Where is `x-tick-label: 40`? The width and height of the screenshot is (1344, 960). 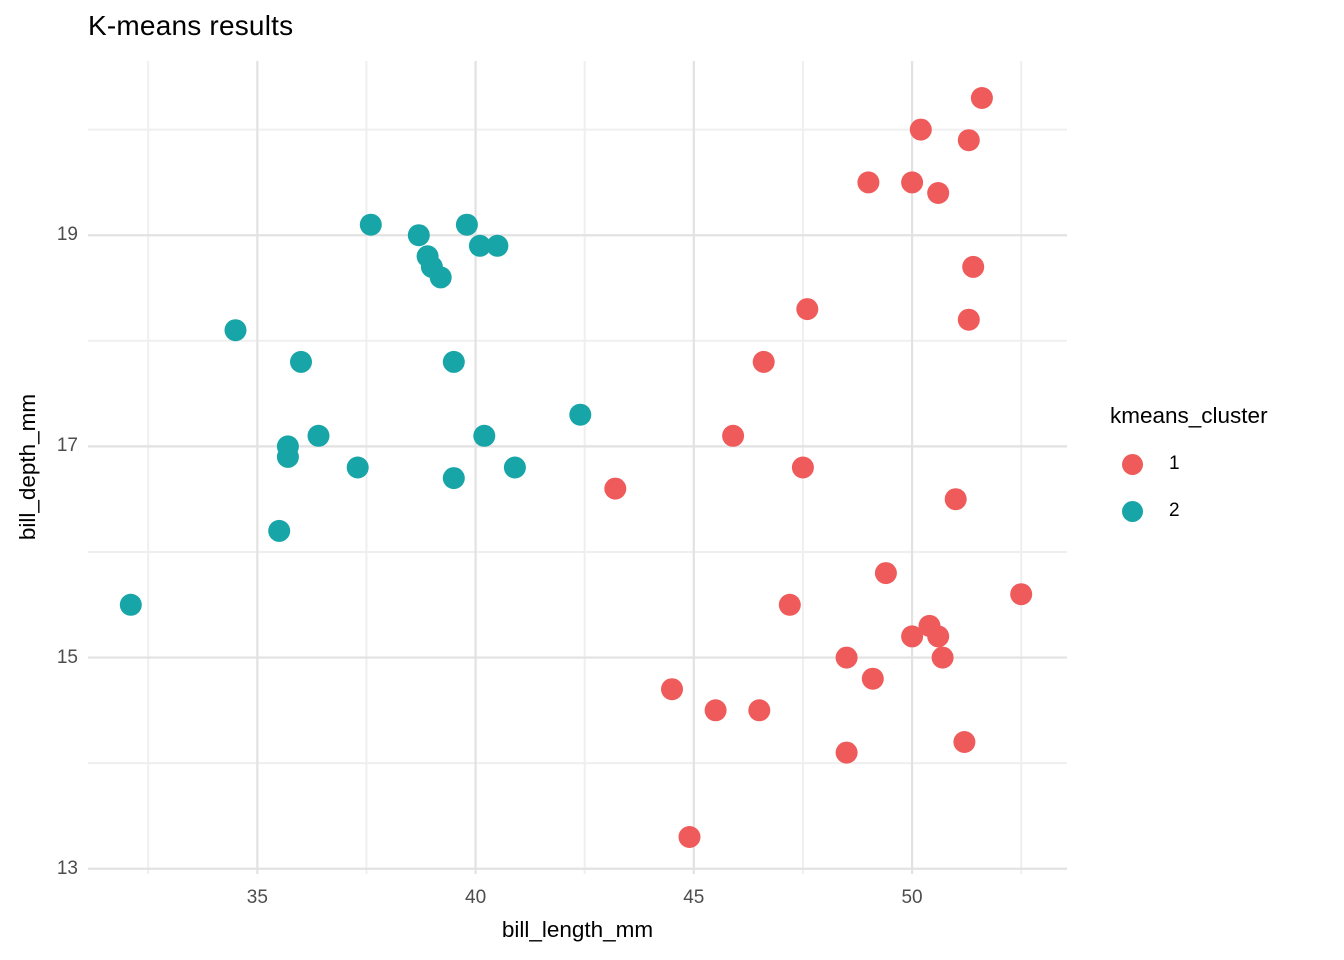
x-tick-label: 40 is located at coordinates (476, 897).